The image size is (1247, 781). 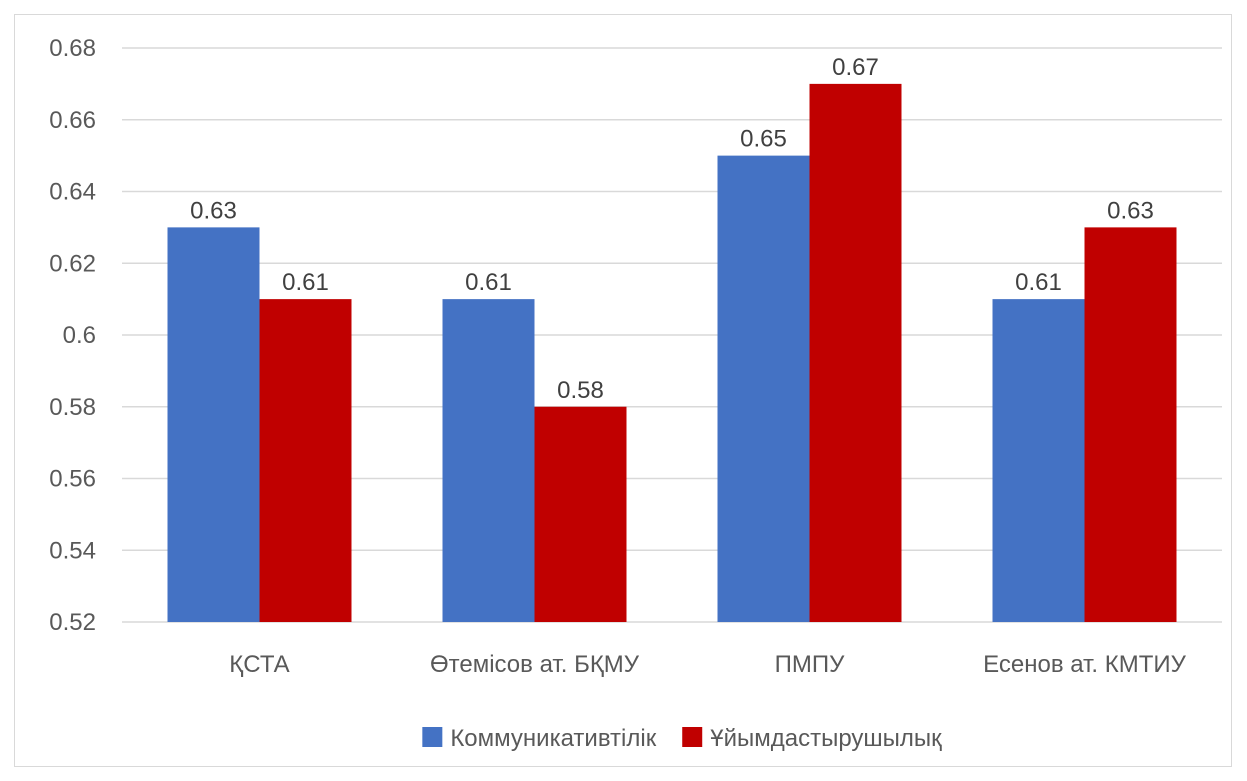 What do you see at coordinates (826, 738) in the screenshot?
I see `legend-label: Ұйымдастырушылық` at bounding box center [826, 738].